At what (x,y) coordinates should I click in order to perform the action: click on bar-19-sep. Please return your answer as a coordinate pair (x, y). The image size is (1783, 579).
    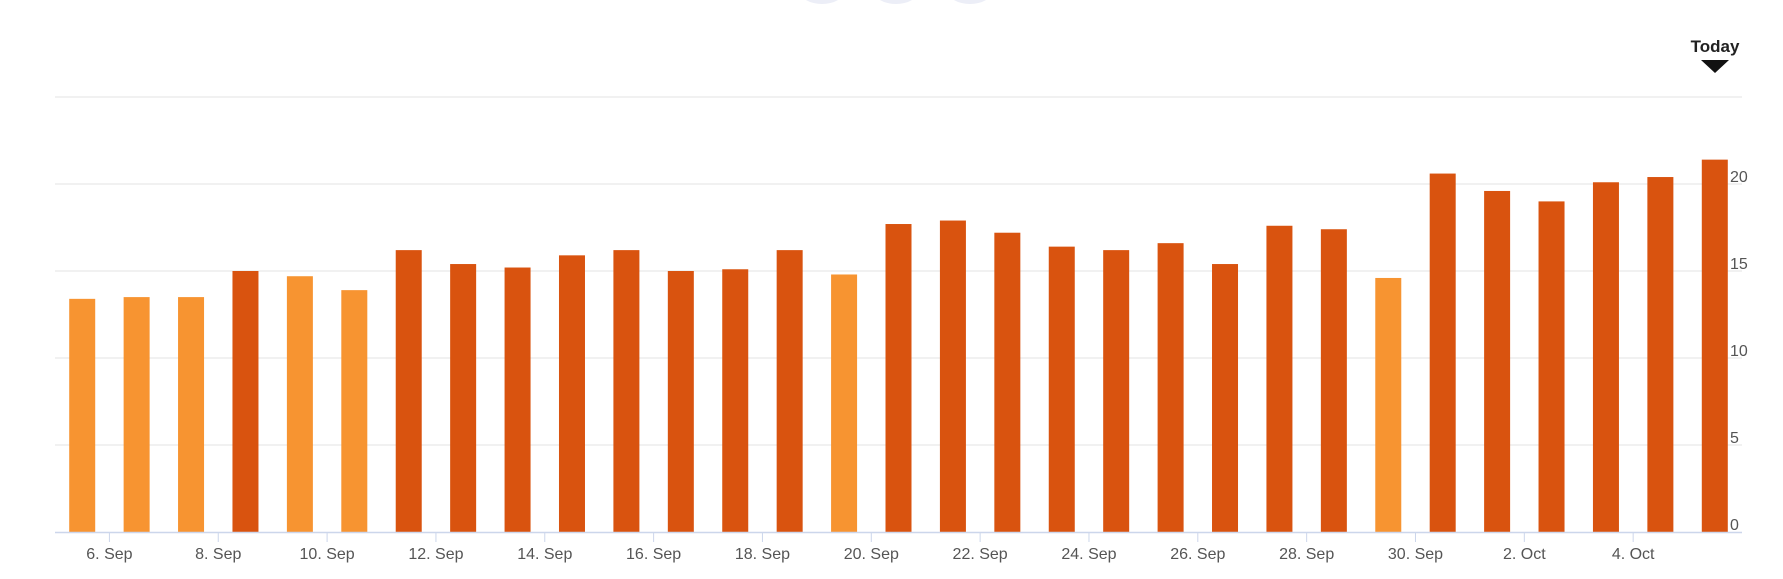
    Looking at the image, I should click on (844, 403).